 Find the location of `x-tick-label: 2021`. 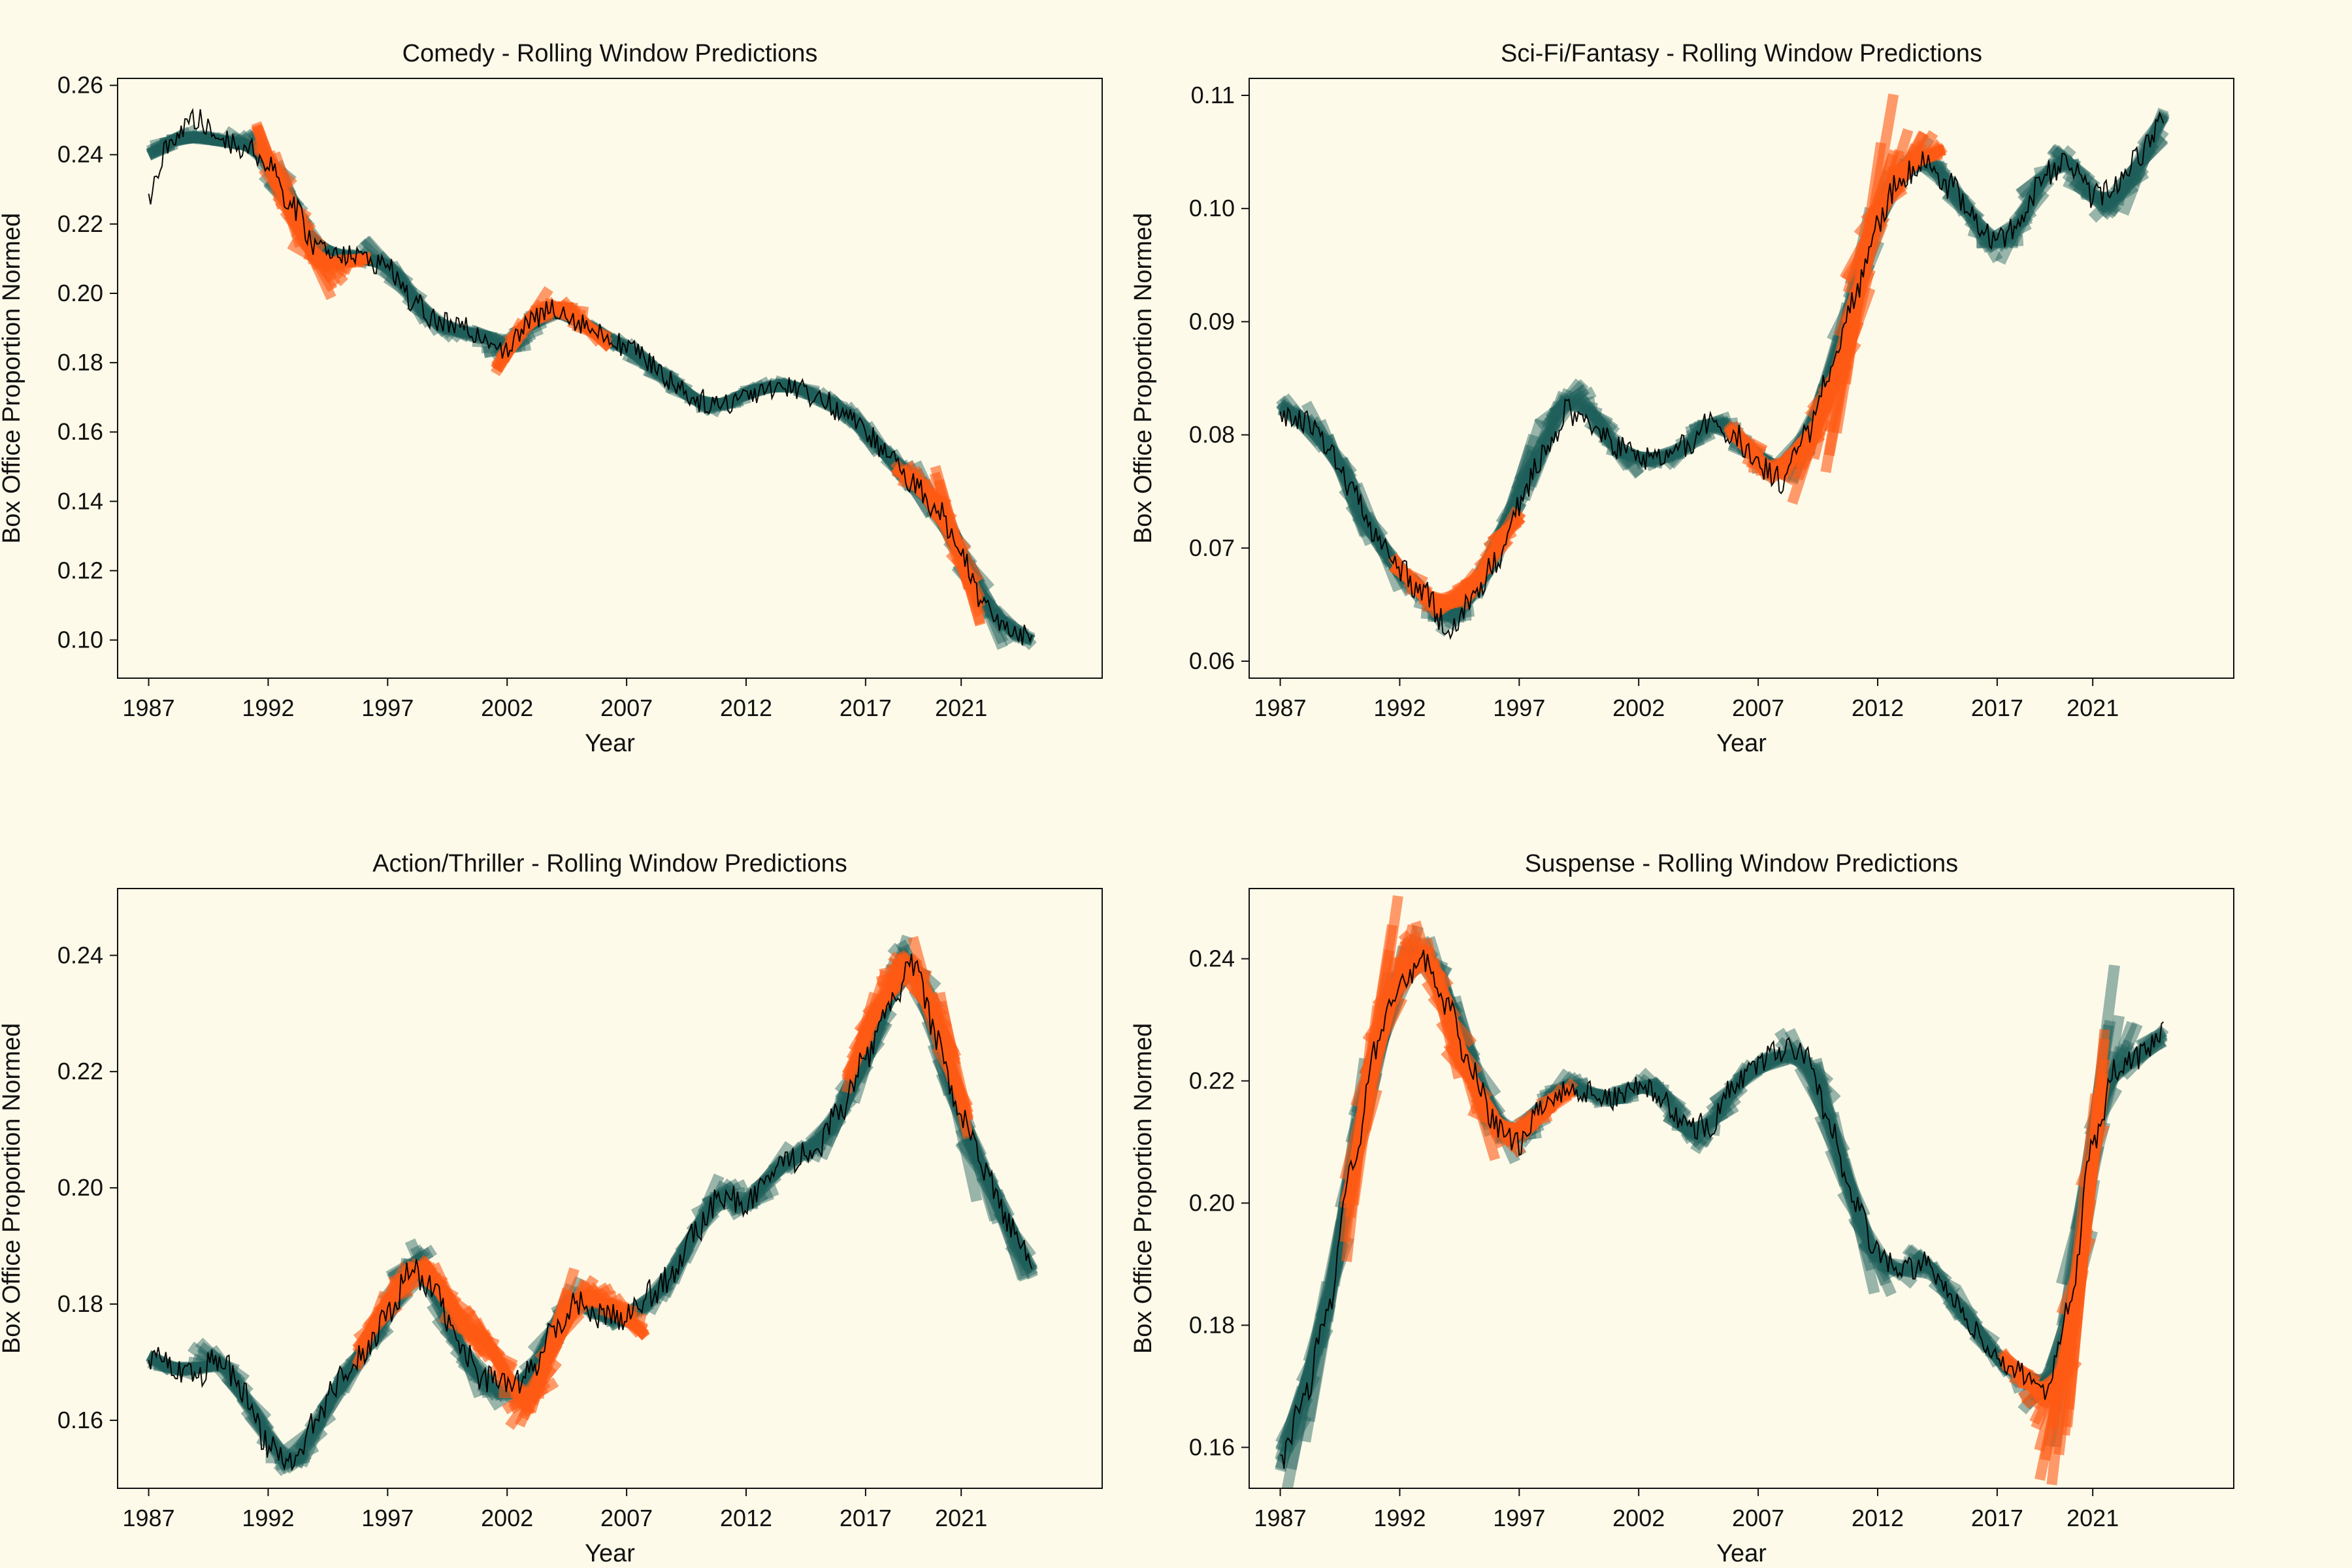

x-tick-label: 2021 is located at coordinates (961, 707).